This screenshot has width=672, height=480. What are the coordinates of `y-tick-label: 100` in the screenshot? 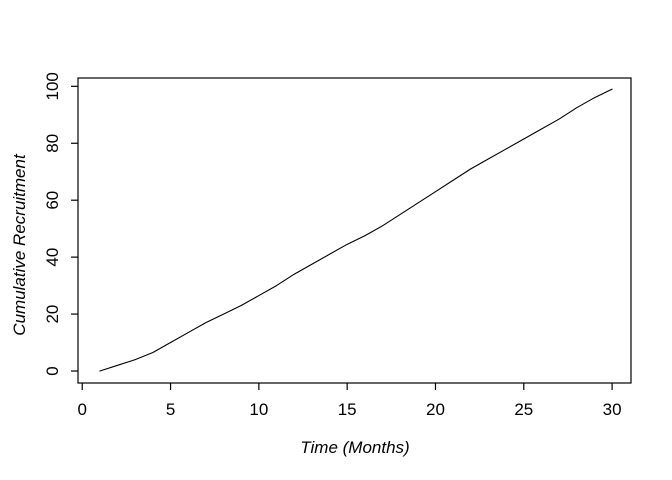 It's located at (52, 86).